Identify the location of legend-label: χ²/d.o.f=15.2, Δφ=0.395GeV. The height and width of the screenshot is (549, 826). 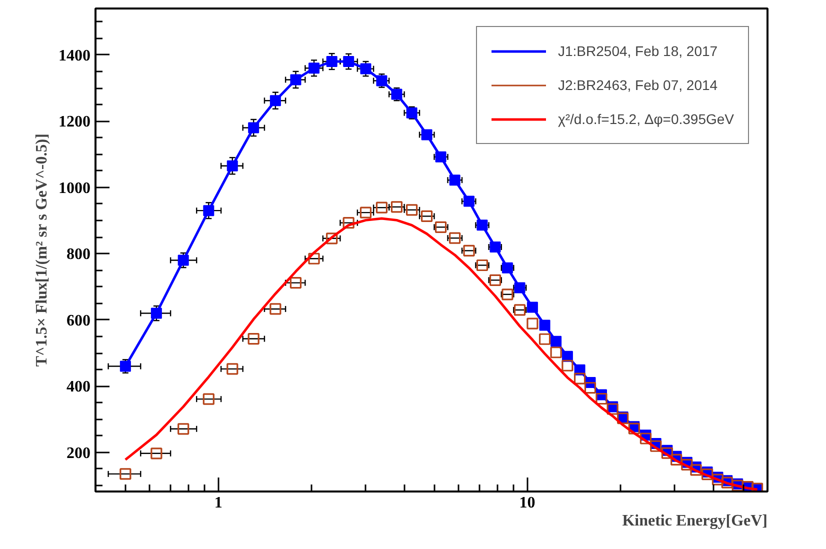
(646, 119).